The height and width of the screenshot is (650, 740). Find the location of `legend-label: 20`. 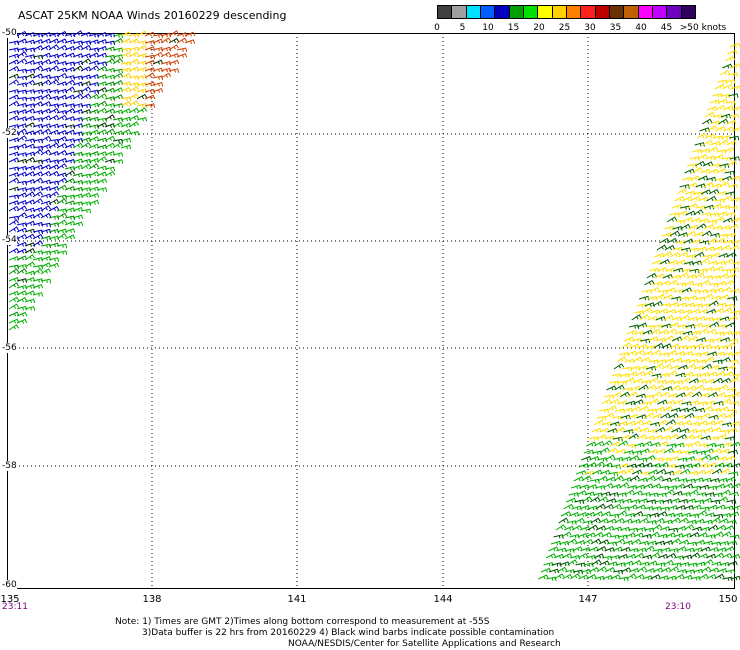

legend-label: 20 is located at coordinates (539, 28).